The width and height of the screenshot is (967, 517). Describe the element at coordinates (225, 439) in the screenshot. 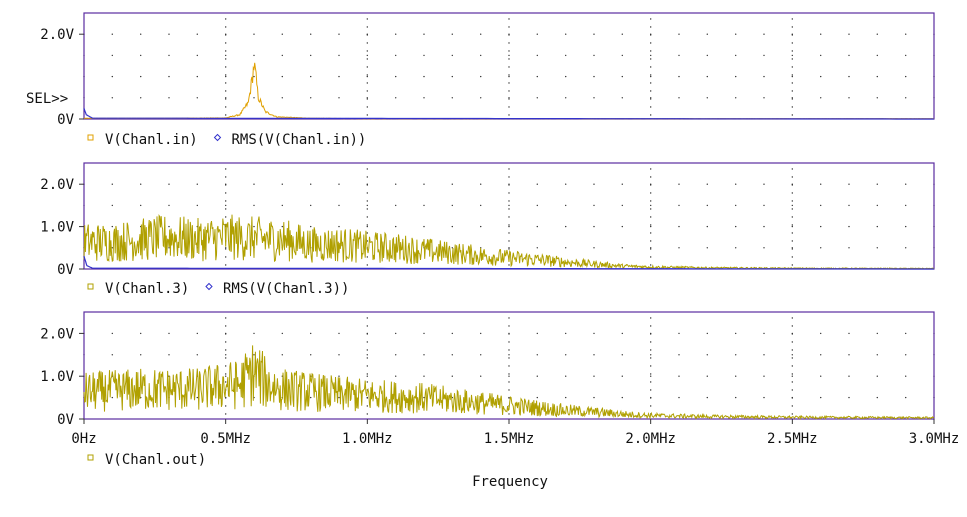

I see `x-tick-label: 0.5MHz` at that location.